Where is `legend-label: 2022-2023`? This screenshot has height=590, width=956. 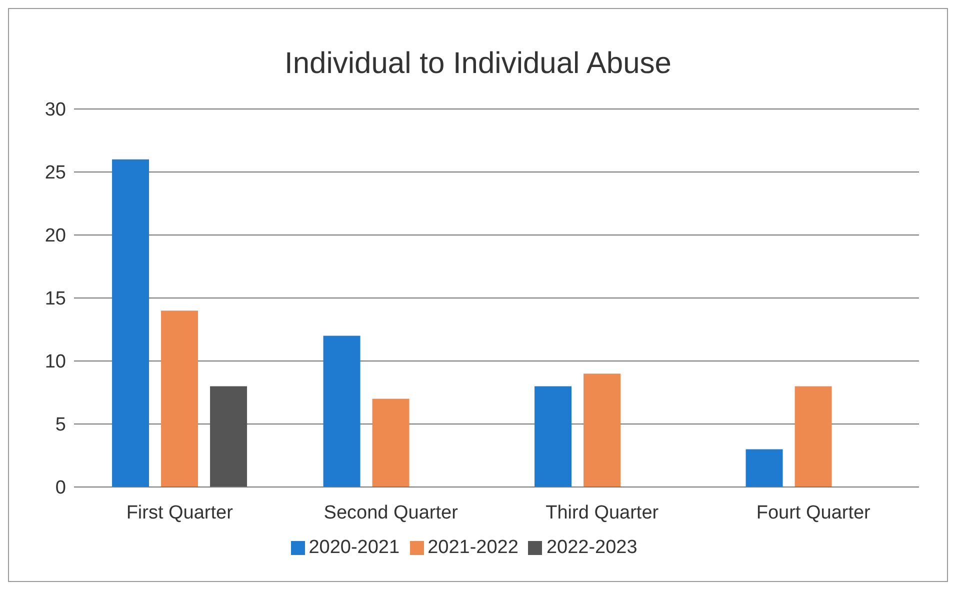
legend-label: 2022-2023 is located at coordinates (592, 547).